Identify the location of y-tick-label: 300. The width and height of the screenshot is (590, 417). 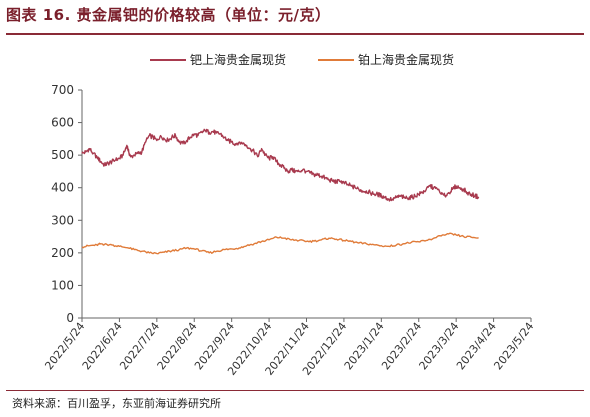
(62, 220).